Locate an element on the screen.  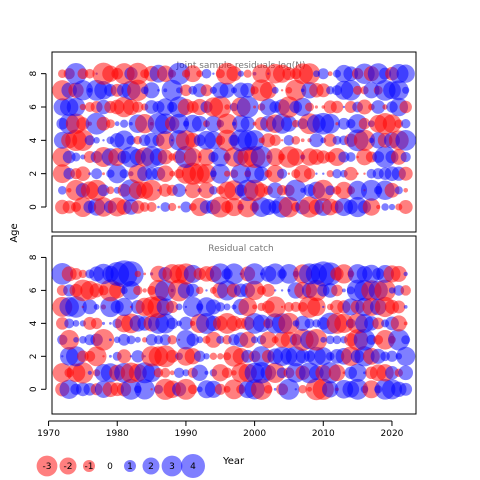
legend-bubble is located at coordinates (47, 466).